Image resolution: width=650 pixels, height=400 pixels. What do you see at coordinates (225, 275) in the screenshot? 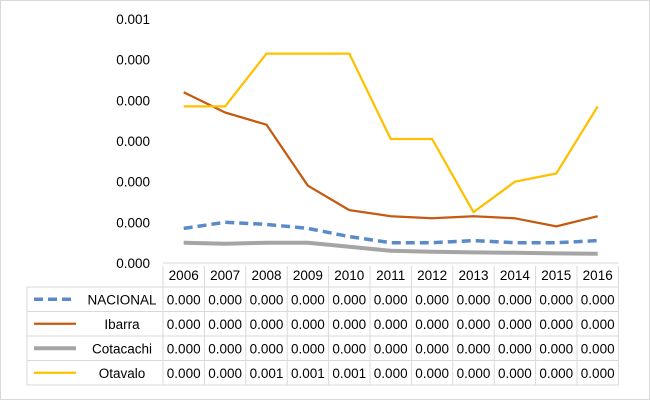
I see `x-tick-label: 2007` at bounding box center [225, 275].